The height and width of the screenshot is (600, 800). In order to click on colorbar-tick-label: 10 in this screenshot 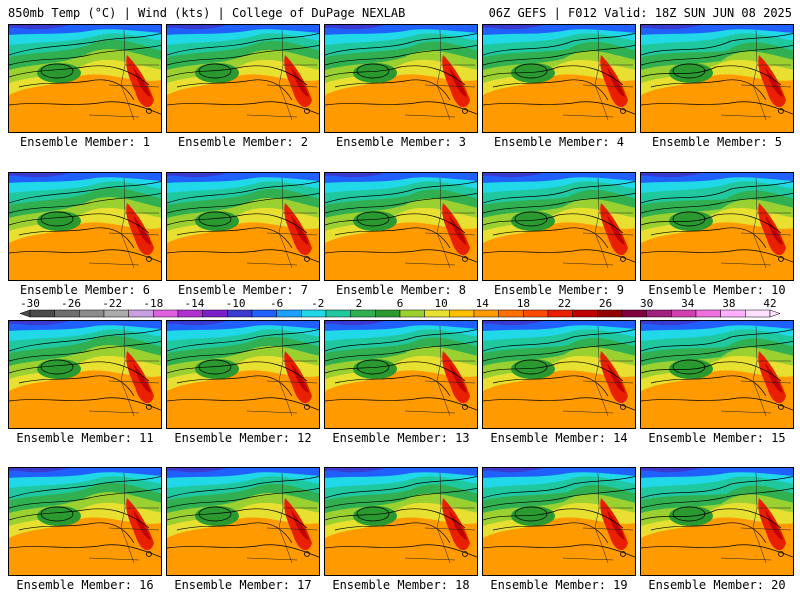, I will do `click(440, 303)`.